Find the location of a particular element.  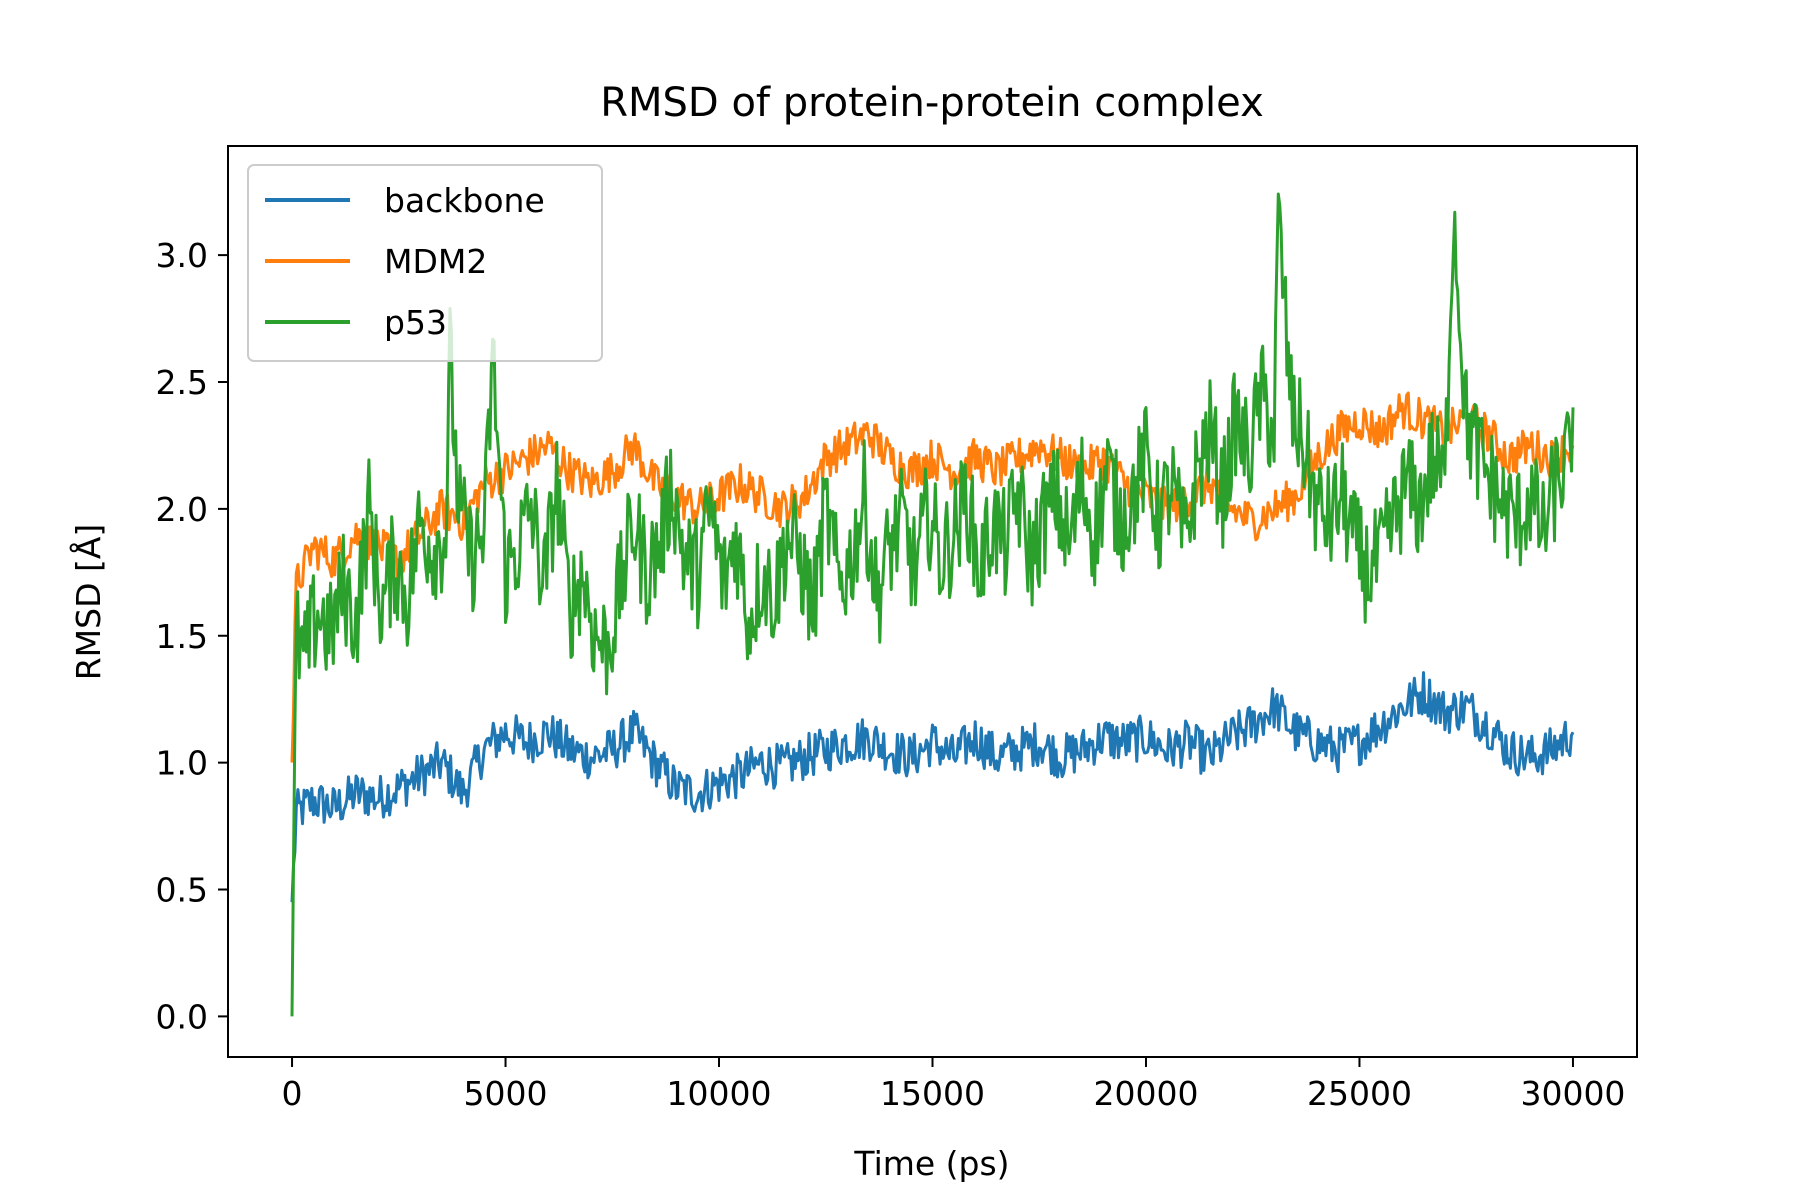

legend-label-p53: p53 is located at coordinates (415, 322).